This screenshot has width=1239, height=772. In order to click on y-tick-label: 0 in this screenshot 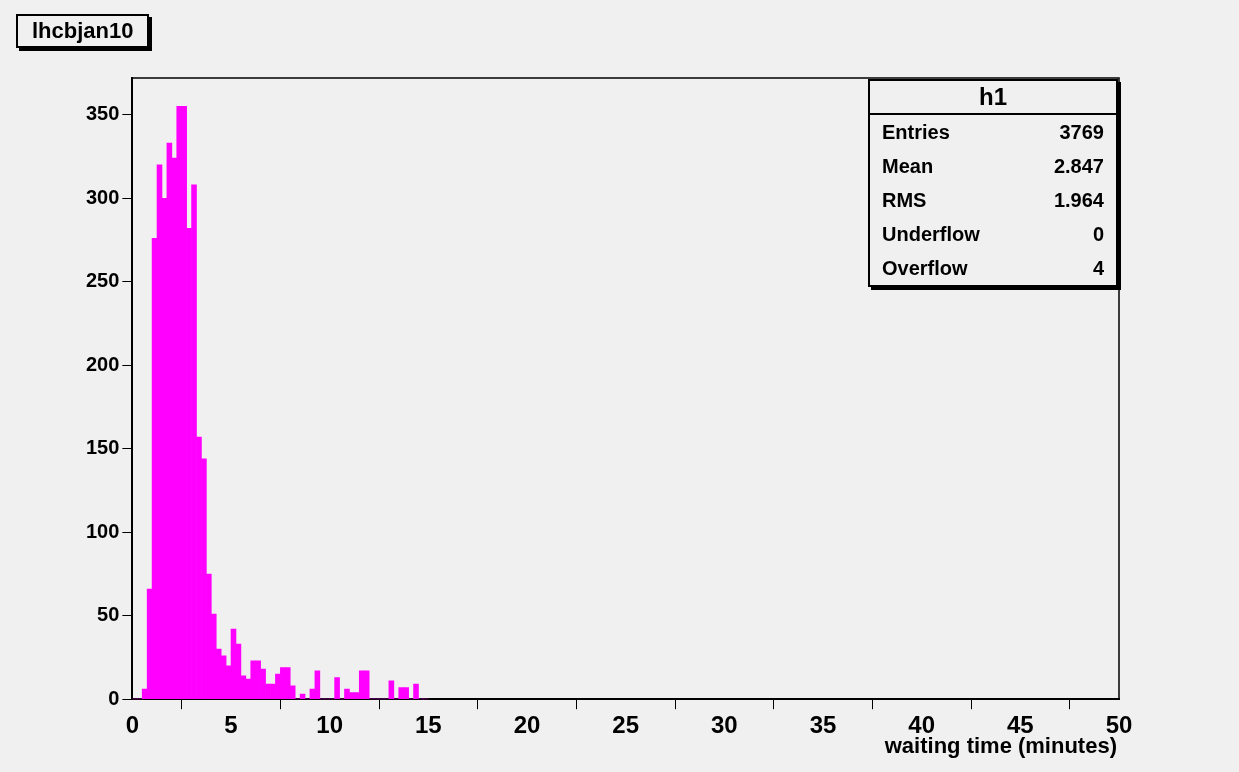, I will do `click(114, 697)`.